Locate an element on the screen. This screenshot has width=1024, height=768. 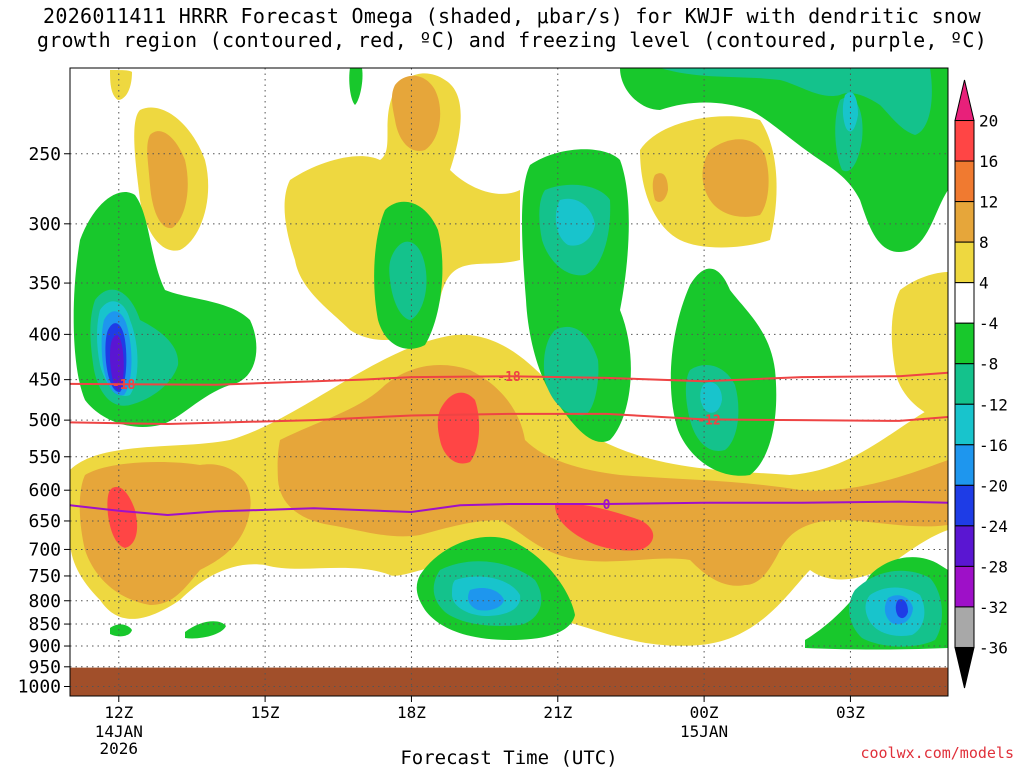
colorbar-label: -8 is located at coordinates (988, 364).